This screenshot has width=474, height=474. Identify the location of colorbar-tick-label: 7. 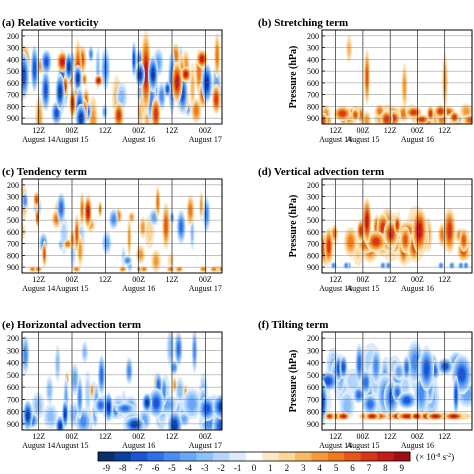
(369, 468).